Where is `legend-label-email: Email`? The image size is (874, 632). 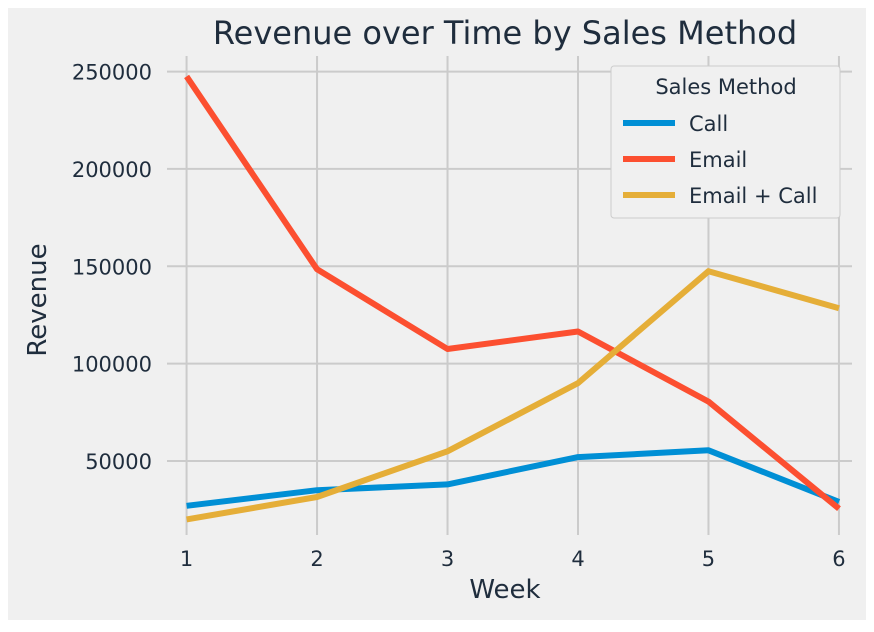 legend-label-email: Email is located at coordinates (718, 160).